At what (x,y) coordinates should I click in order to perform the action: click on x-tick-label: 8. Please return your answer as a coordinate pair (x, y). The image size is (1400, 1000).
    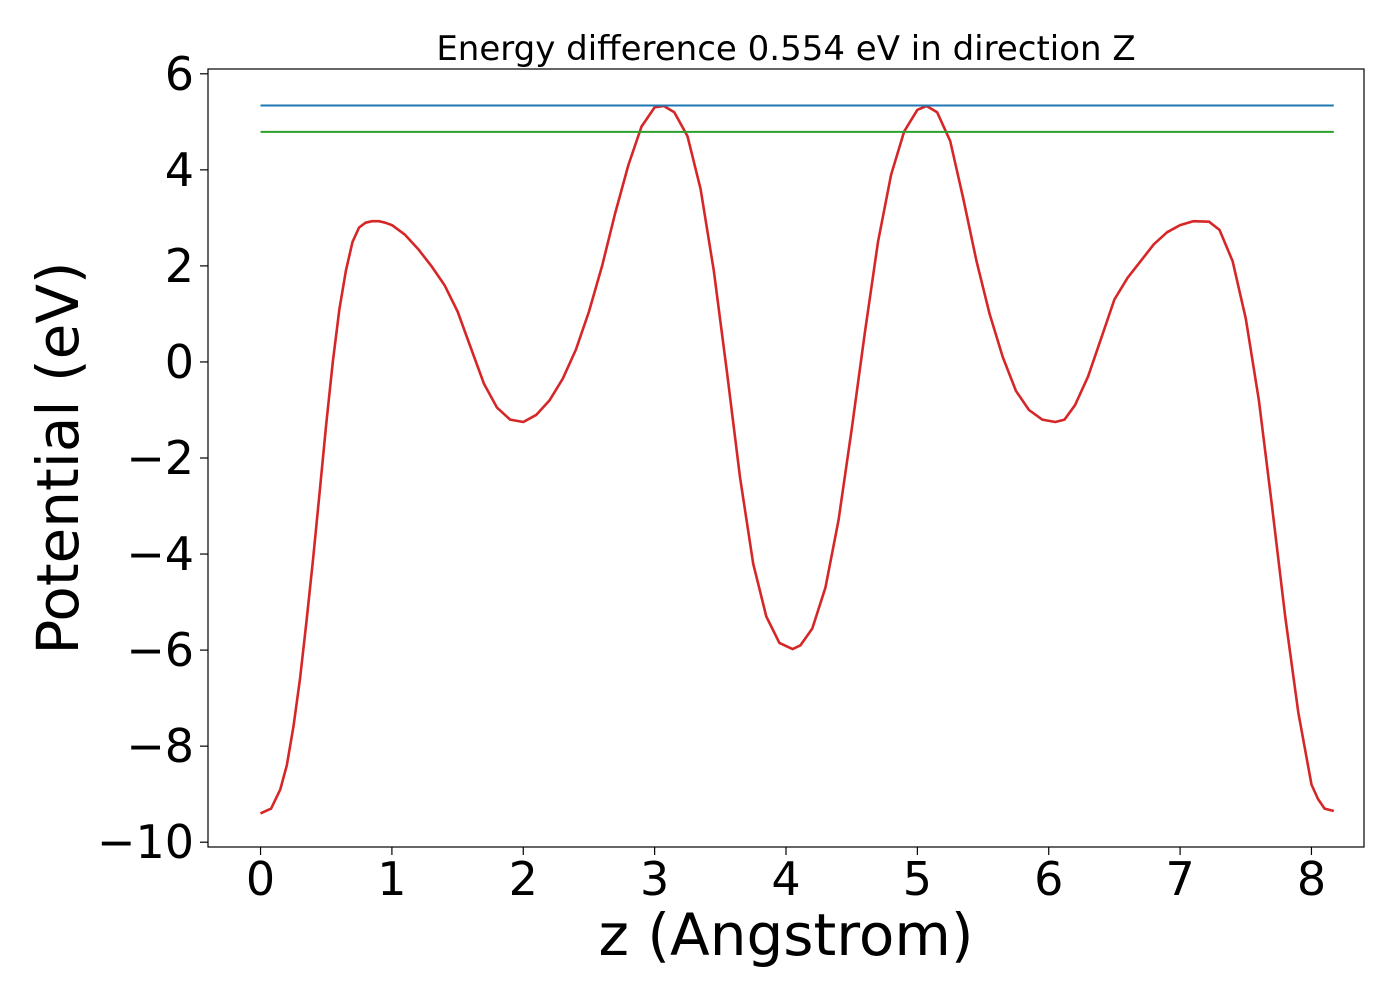
    Looking at the image, I should click on (1311, 879).